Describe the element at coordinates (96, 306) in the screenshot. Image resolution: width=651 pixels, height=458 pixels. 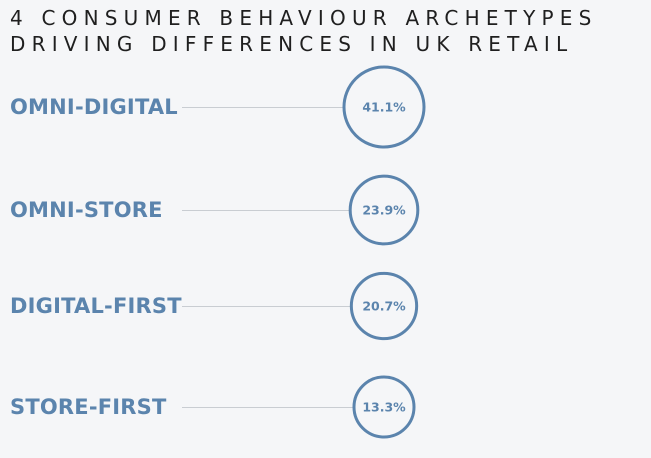
I see `archetype-label: DIGITAL-FIRST` at that location.